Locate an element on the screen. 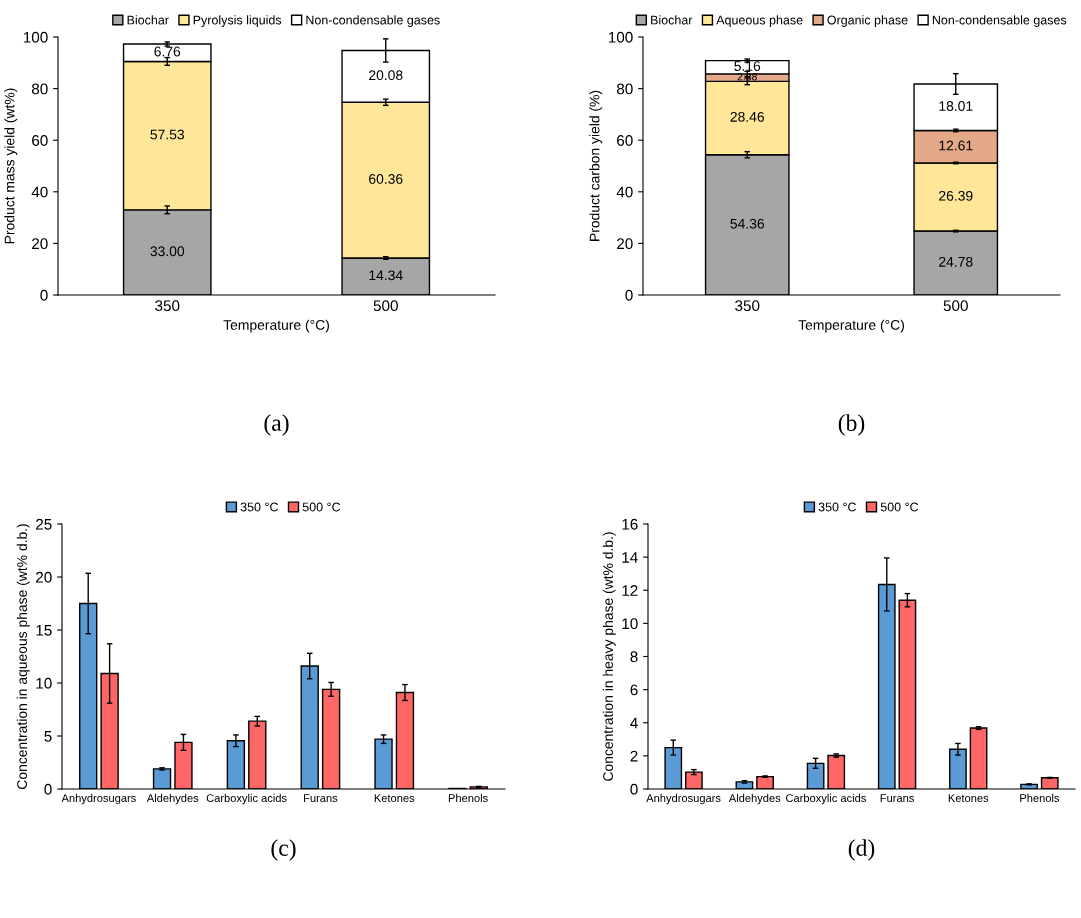  y-tick-label: 12 is located at coordinates (630, 590).